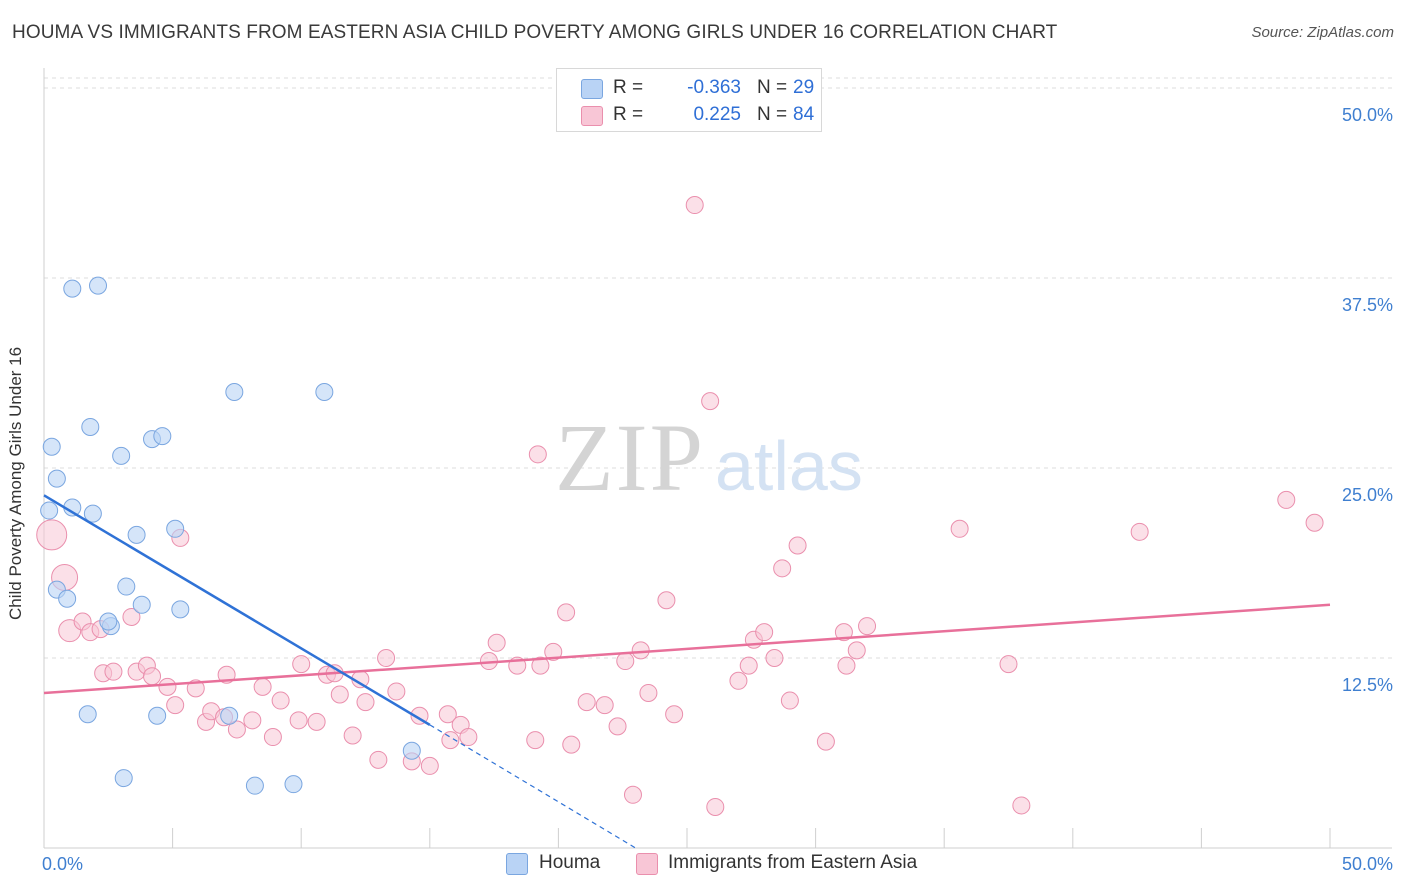  I want to click on bottom-legend-swatch-houma, so click(517, 864).